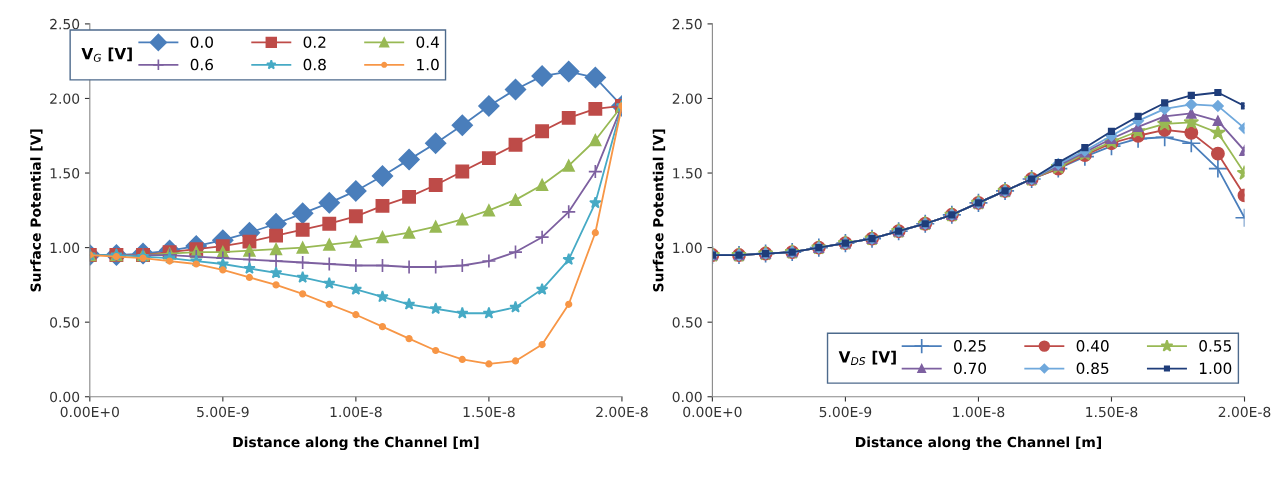  Describe the element at coordinates (314, 64) in the screenshot. I see `legend-label: 0.8` at that location.